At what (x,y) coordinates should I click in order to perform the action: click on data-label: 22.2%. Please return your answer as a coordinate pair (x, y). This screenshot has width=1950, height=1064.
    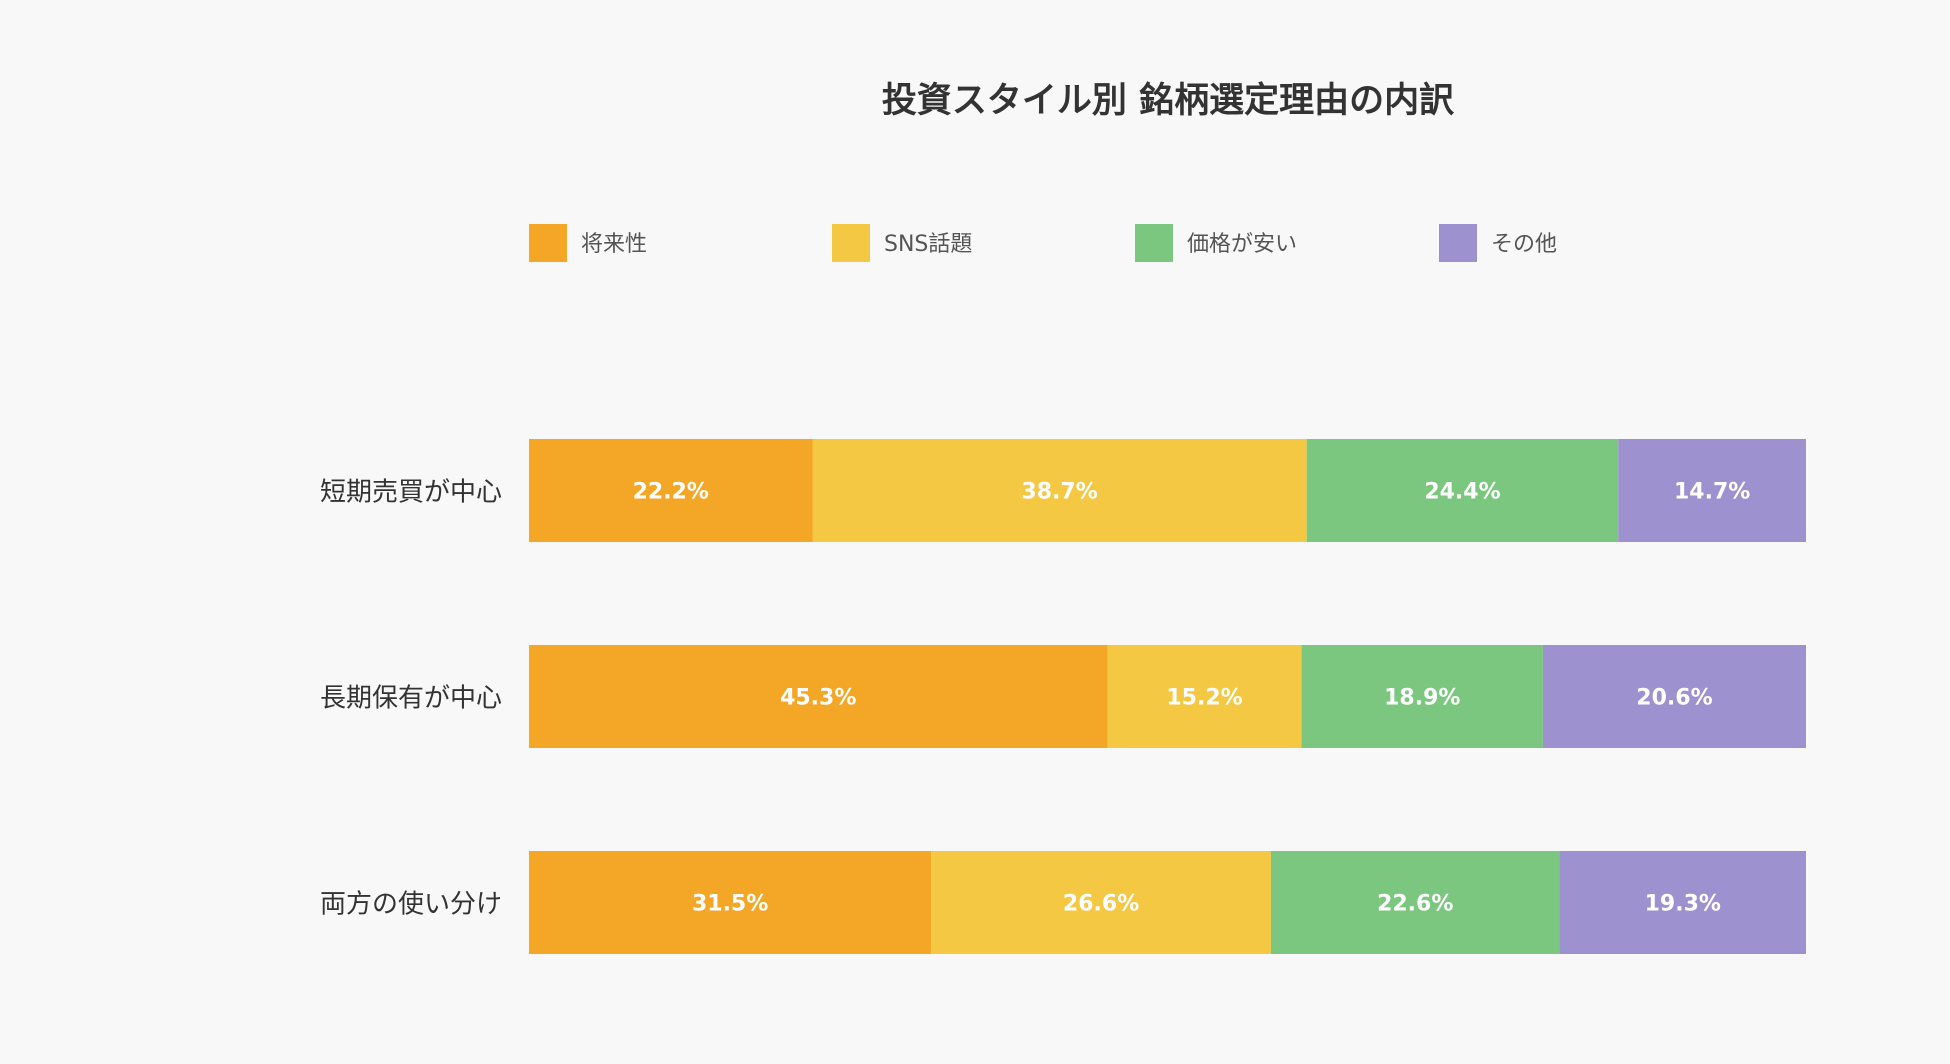
    Looking at the image, I should click on (671, 492).